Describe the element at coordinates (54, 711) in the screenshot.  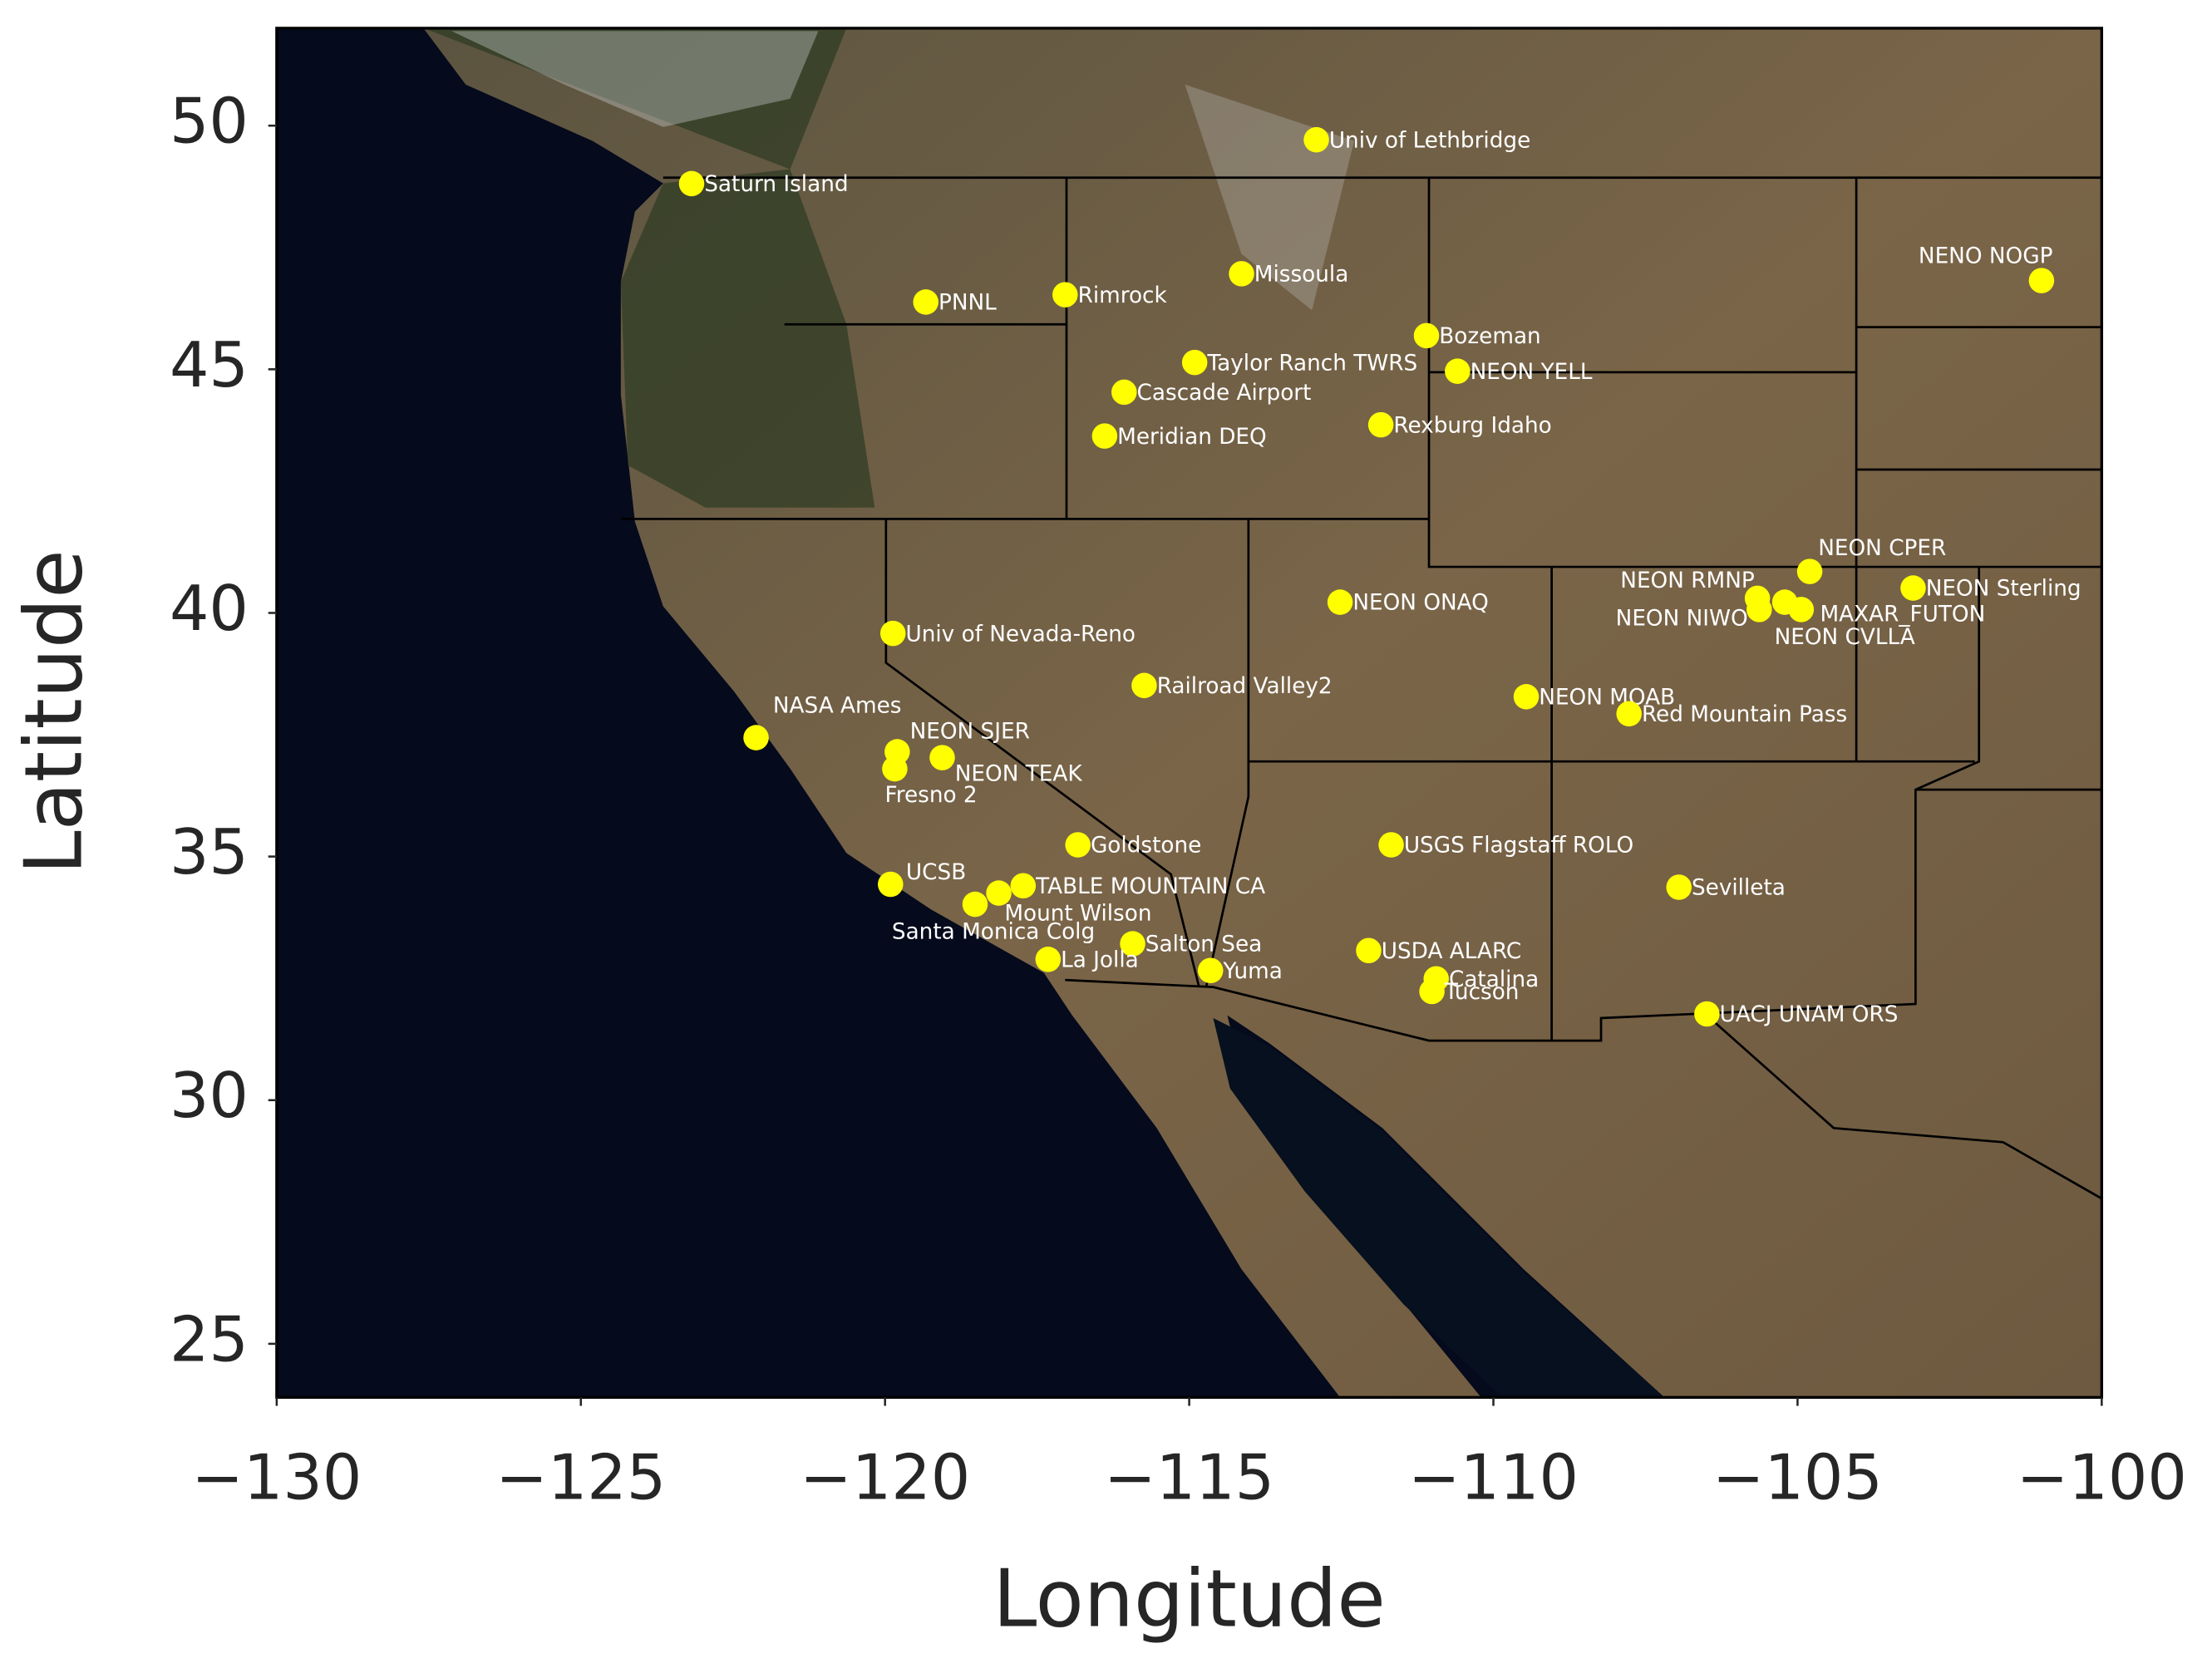
I see `y-axis-title: Latitude` at that location.